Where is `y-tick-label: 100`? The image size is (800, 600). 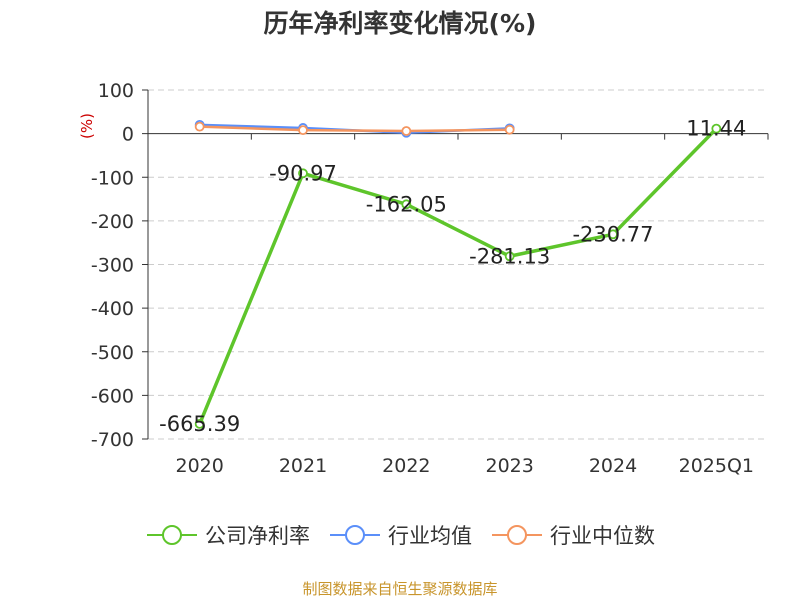 y-tick-label: 100 is located at coordinates (116, 91).